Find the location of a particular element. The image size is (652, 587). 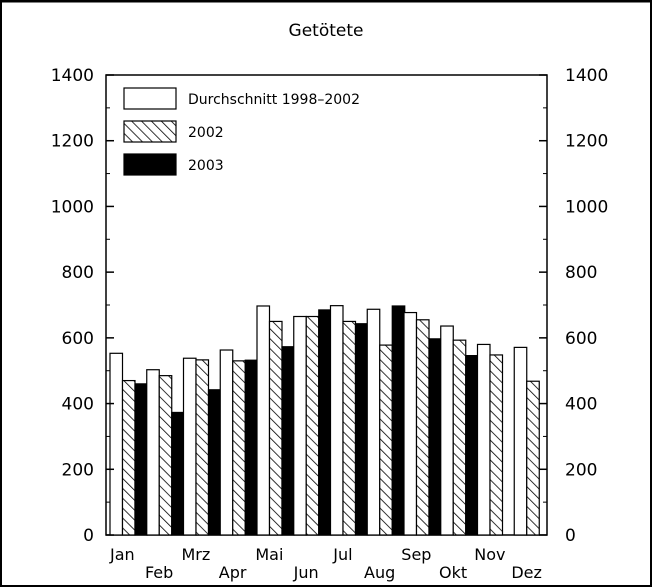

x-tick-label-mai: Mai is located at coordinates (269, 554).